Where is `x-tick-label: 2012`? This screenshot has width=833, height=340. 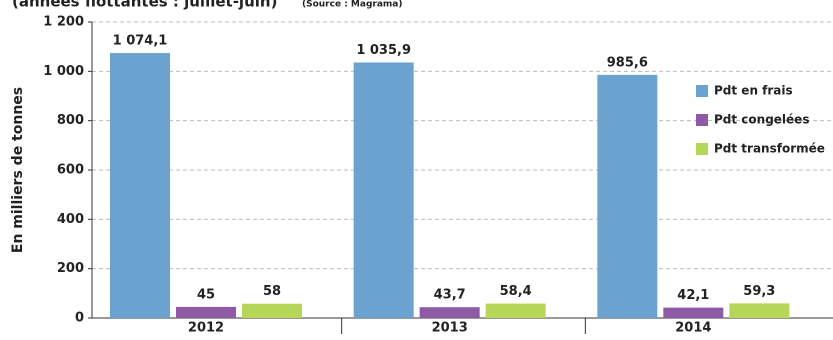 x-tick-label: 2012 is located at coordinates (206, 328).